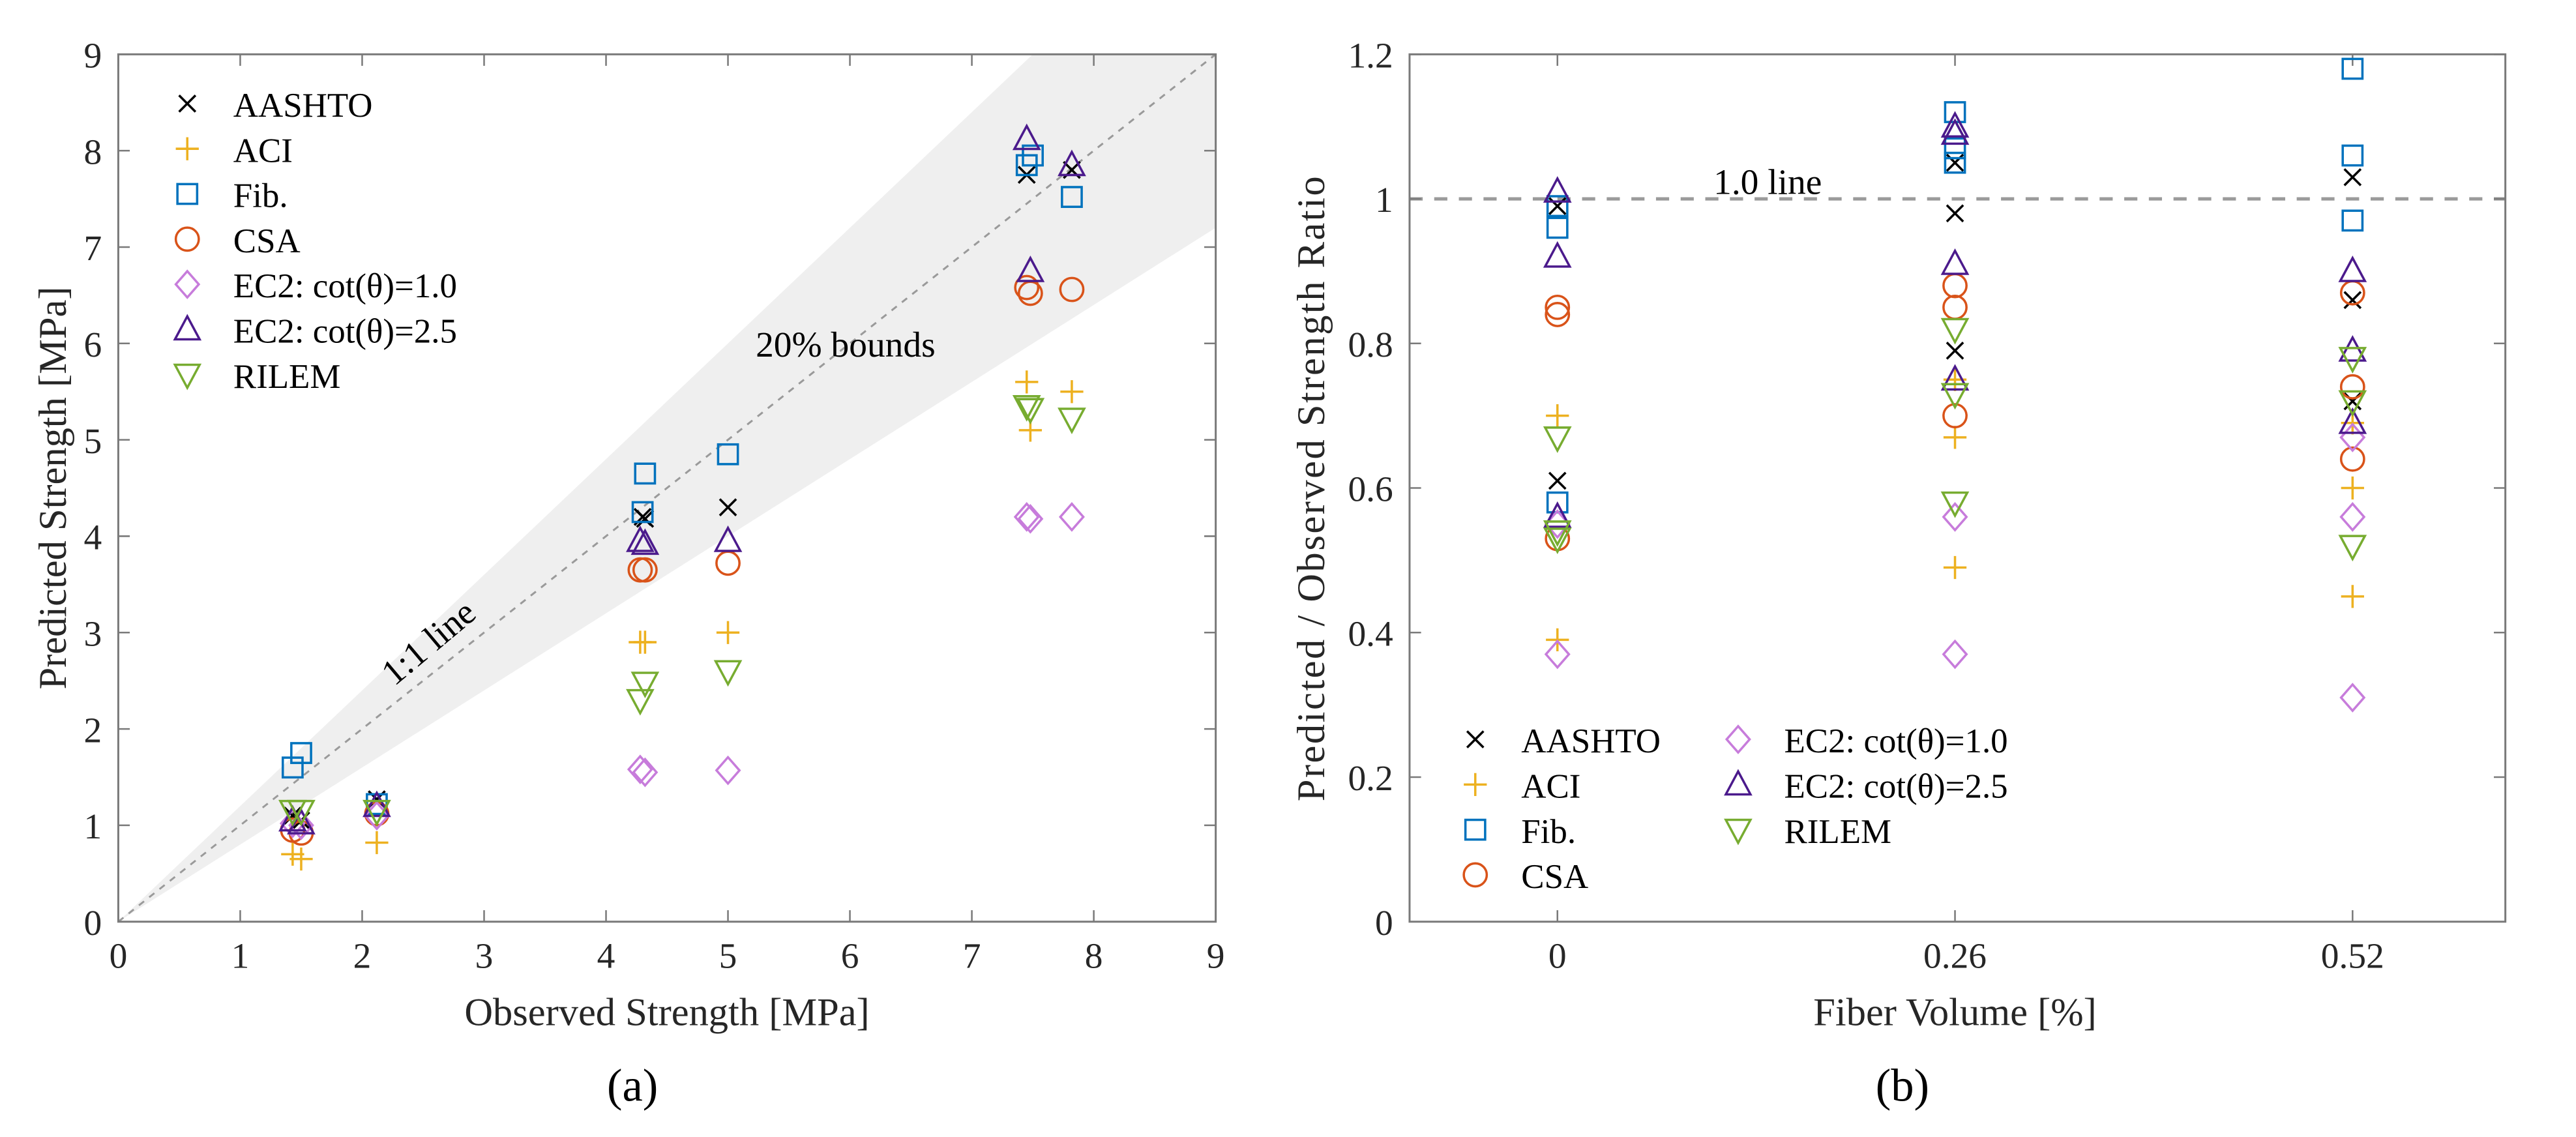 This screenshot has width=2576, height=1137. Describe the element at coordinates (632, 1085) in the screenshot. I see `panel-a-caption: (a)` at that location.